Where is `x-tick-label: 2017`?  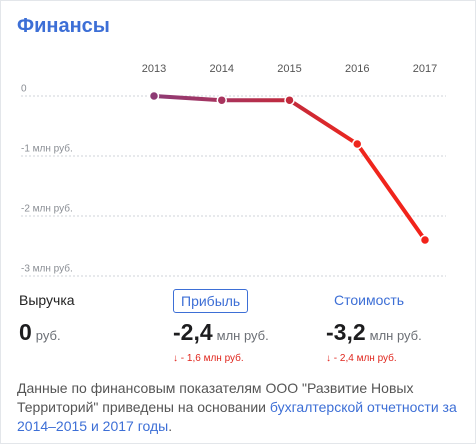 x-tick-label: 2017 is located at coordinates (425, 69).